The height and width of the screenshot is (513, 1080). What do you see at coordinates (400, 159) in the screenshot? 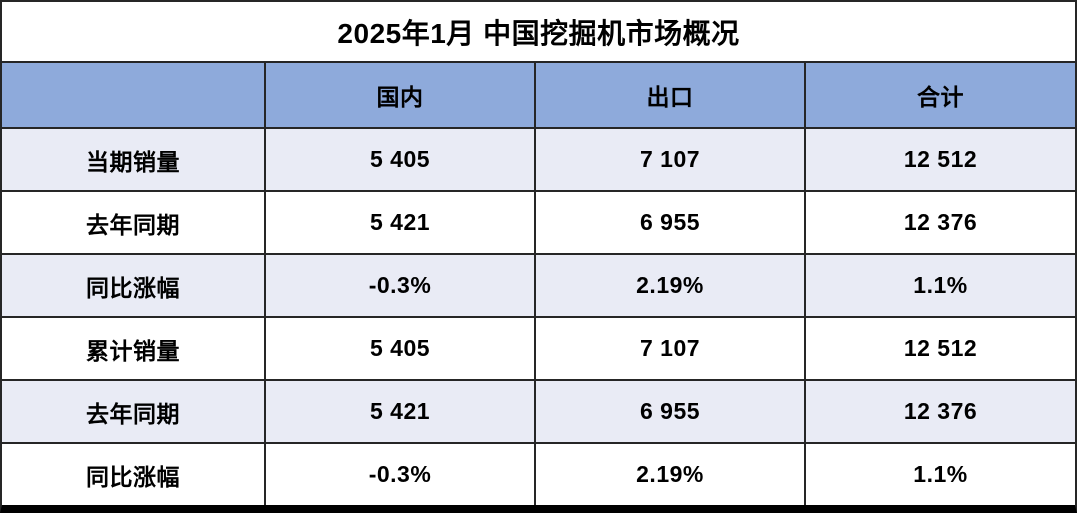
I see `value-current-sales-domestic: 5 405` at bounding box center [400, 159].